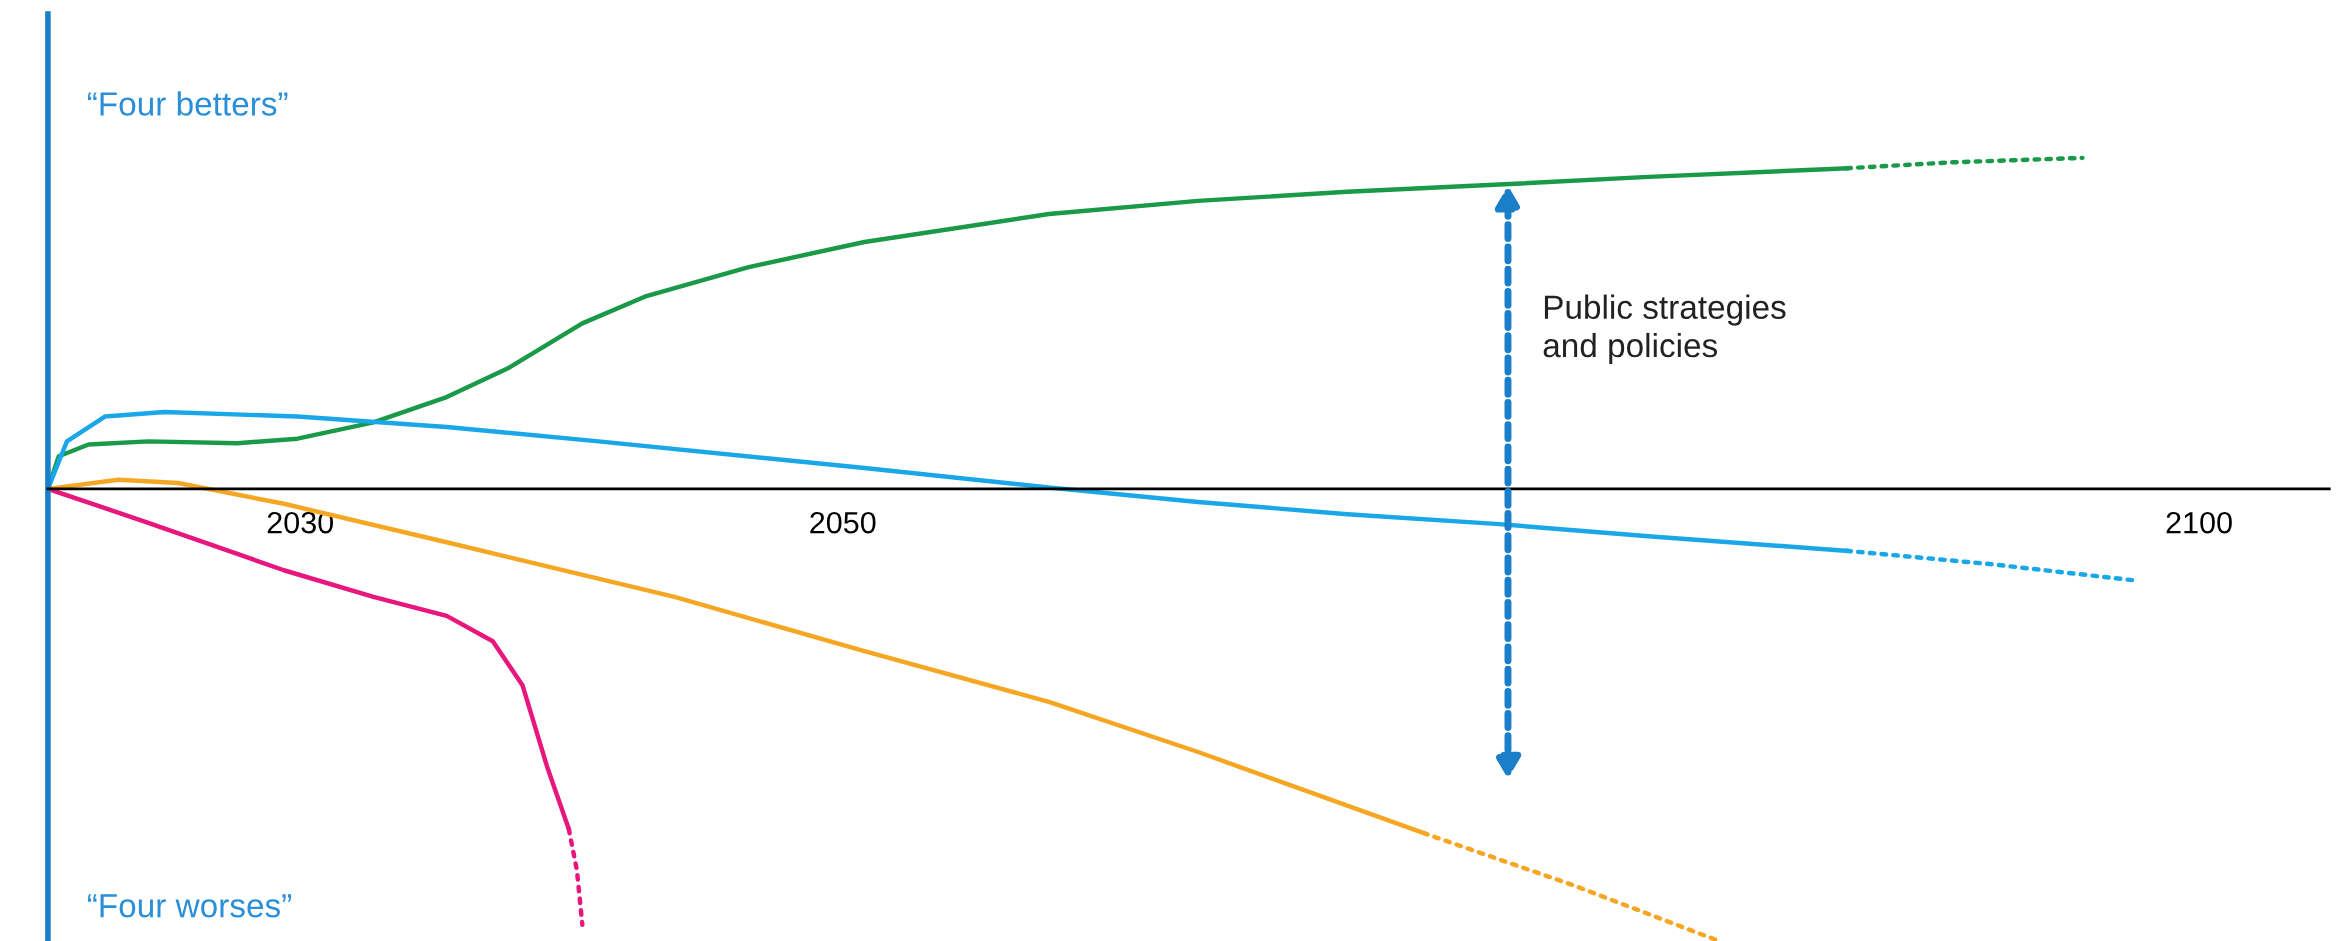  What do you see at coordinates (189, 906) in the screenshot?
I see `annotation: “Four worses”` at bounding box center [189, 906].